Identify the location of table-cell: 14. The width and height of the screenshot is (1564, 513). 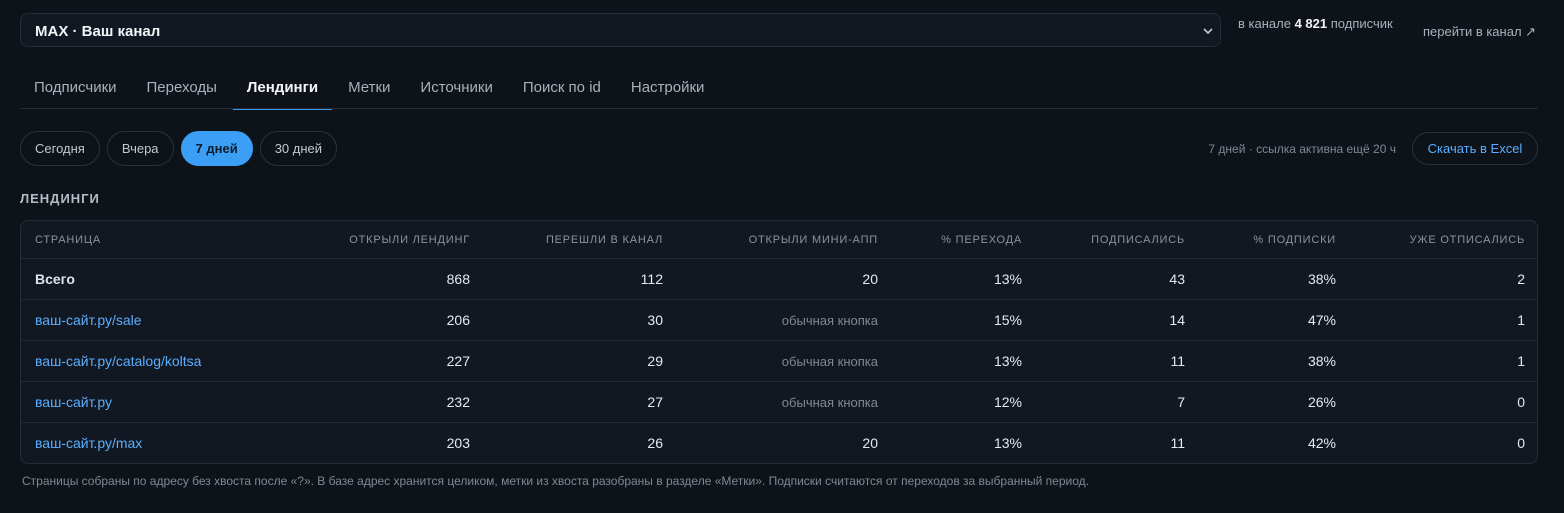
(1117, 320).